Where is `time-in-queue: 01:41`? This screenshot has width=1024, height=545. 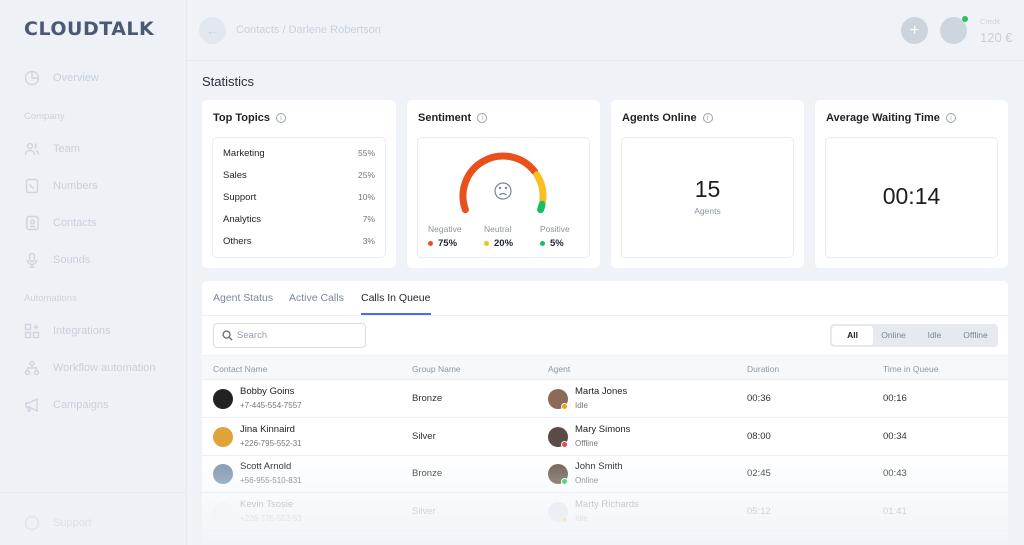
time-in-queue: 01:41 is located at coordinates (895, 511).